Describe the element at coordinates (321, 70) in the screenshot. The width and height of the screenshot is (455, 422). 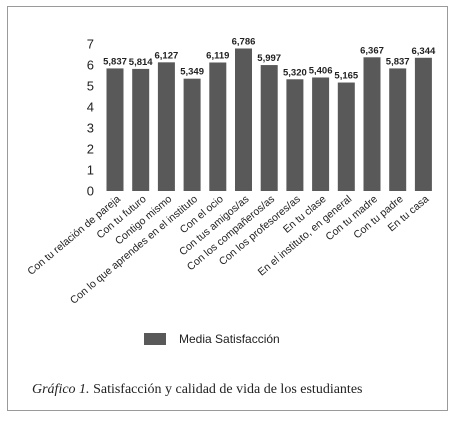
I see `data-label: 5,406` at that location.